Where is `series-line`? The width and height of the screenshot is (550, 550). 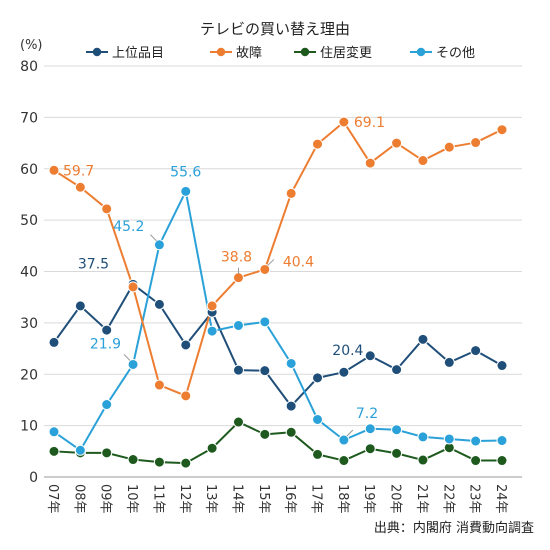 series-line is located at coordinates (277, 443).